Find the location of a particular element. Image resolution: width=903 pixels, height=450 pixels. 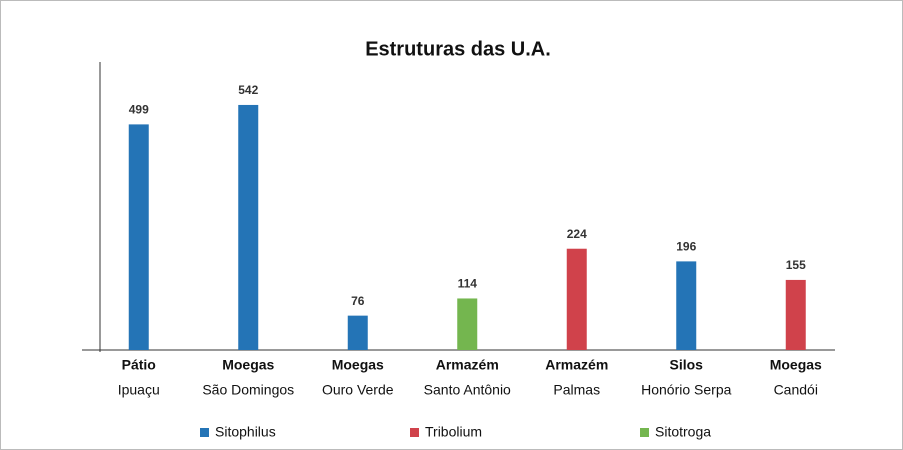

value-label: 155 is located at coordinates (796, 265).